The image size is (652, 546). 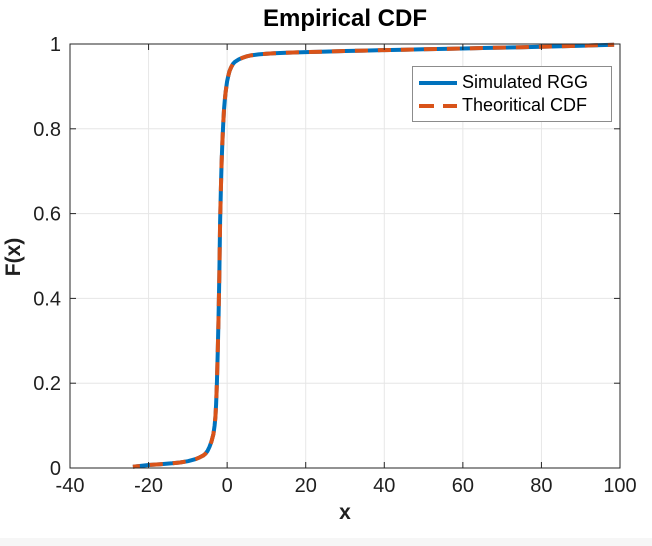 I want to click on x-tick-label: -20, so click(x=148, y=486).